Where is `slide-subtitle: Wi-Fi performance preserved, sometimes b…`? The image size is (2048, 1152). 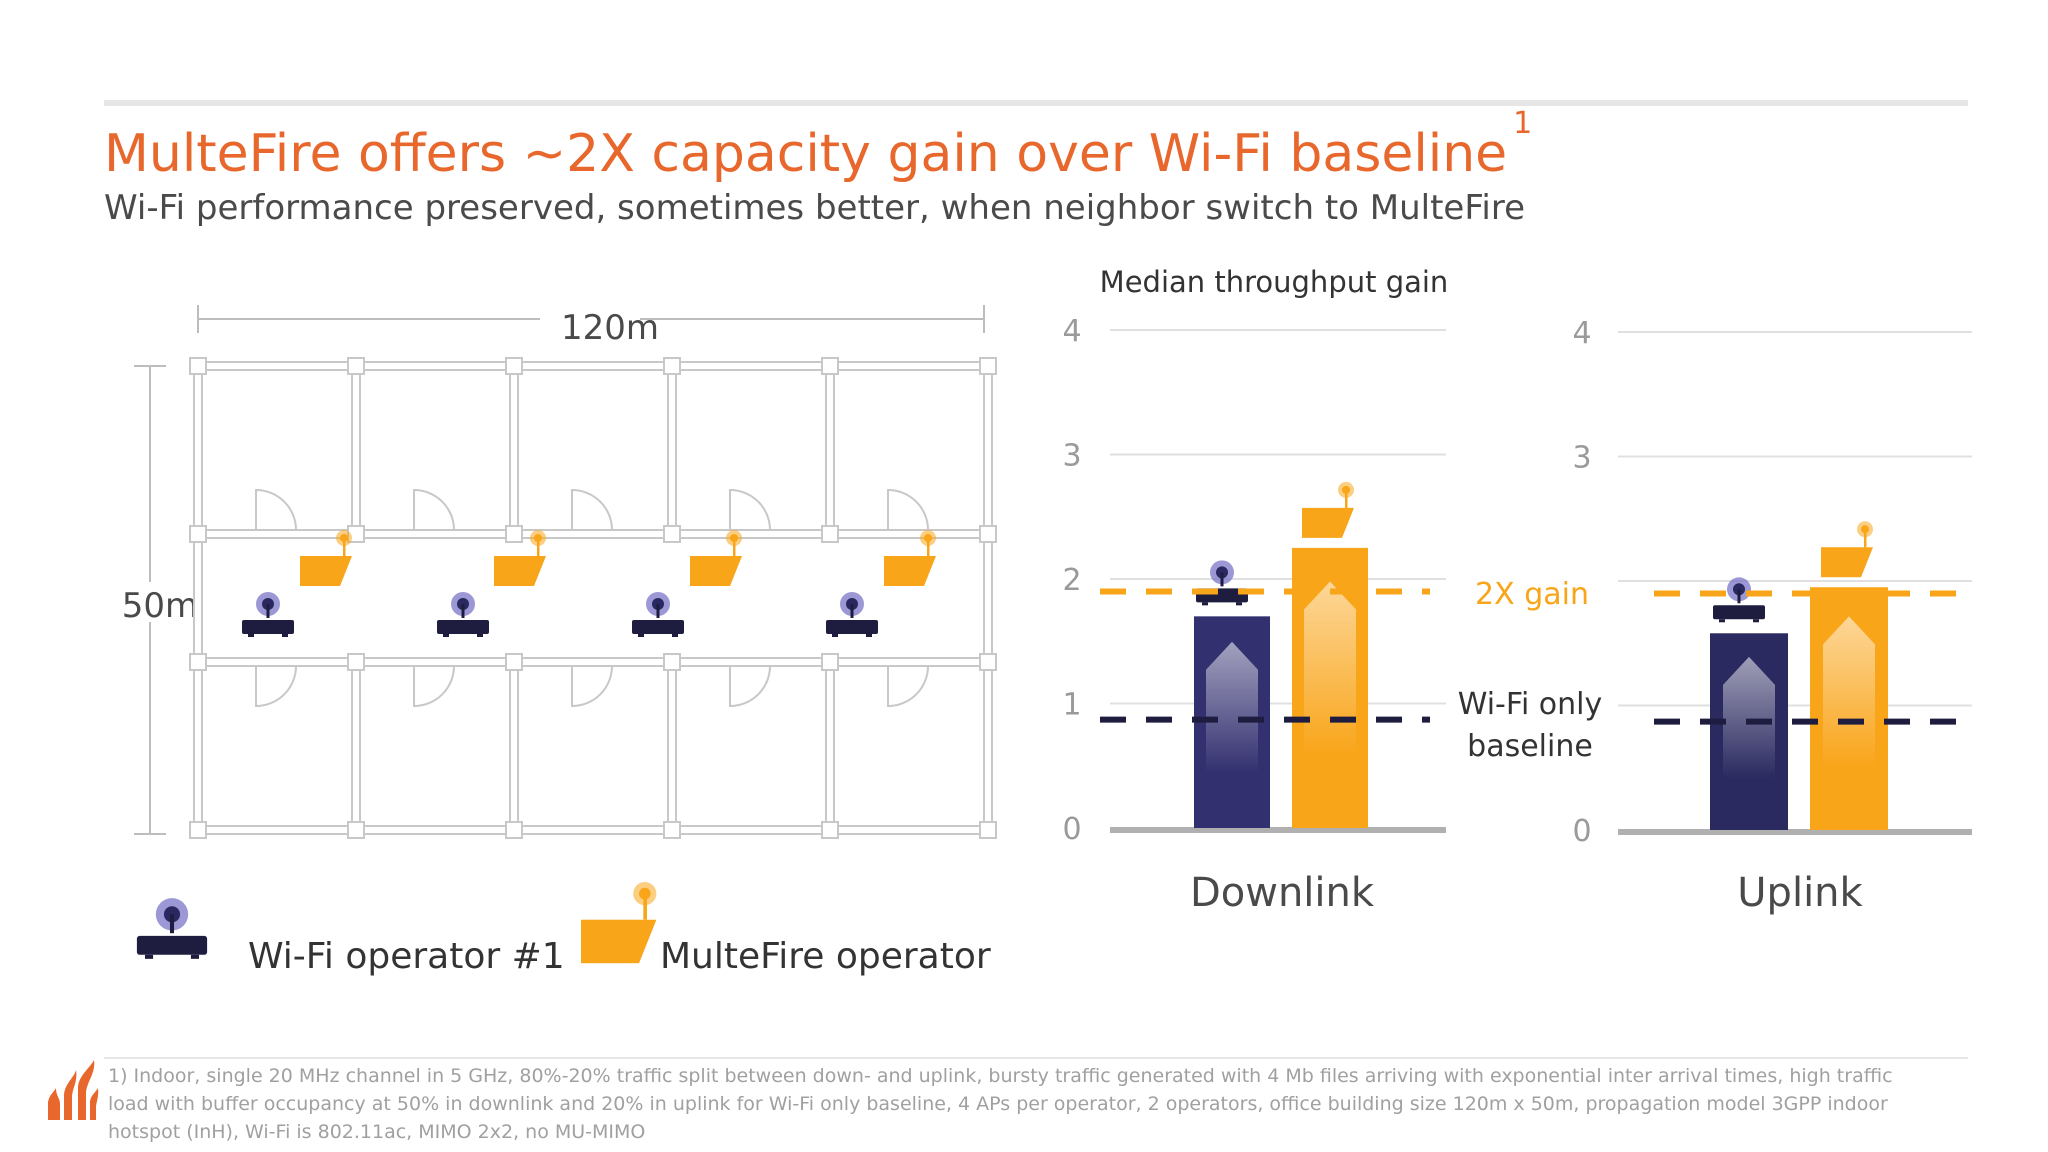
slide-subtitle: Wi-Fi performance preserved, sometimes b… is located at coordinates (815, 208).